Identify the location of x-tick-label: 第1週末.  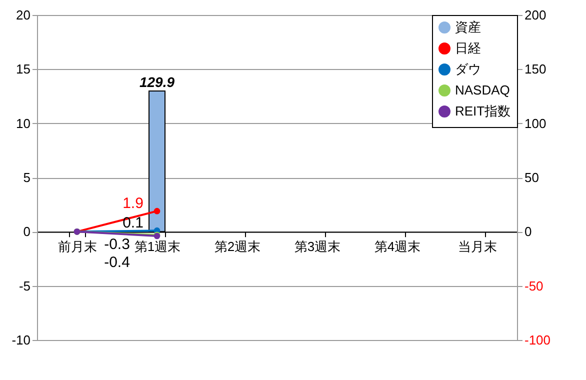
(157, 246).